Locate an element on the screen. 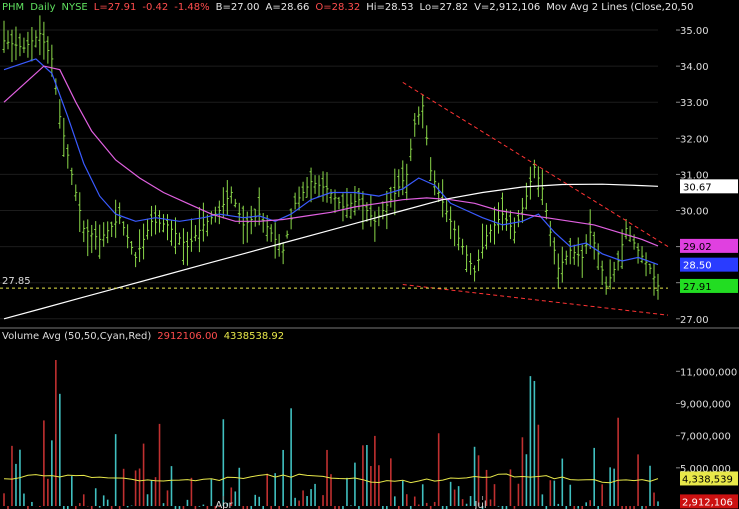  volume-average-line is located at coordinates (331, 478).